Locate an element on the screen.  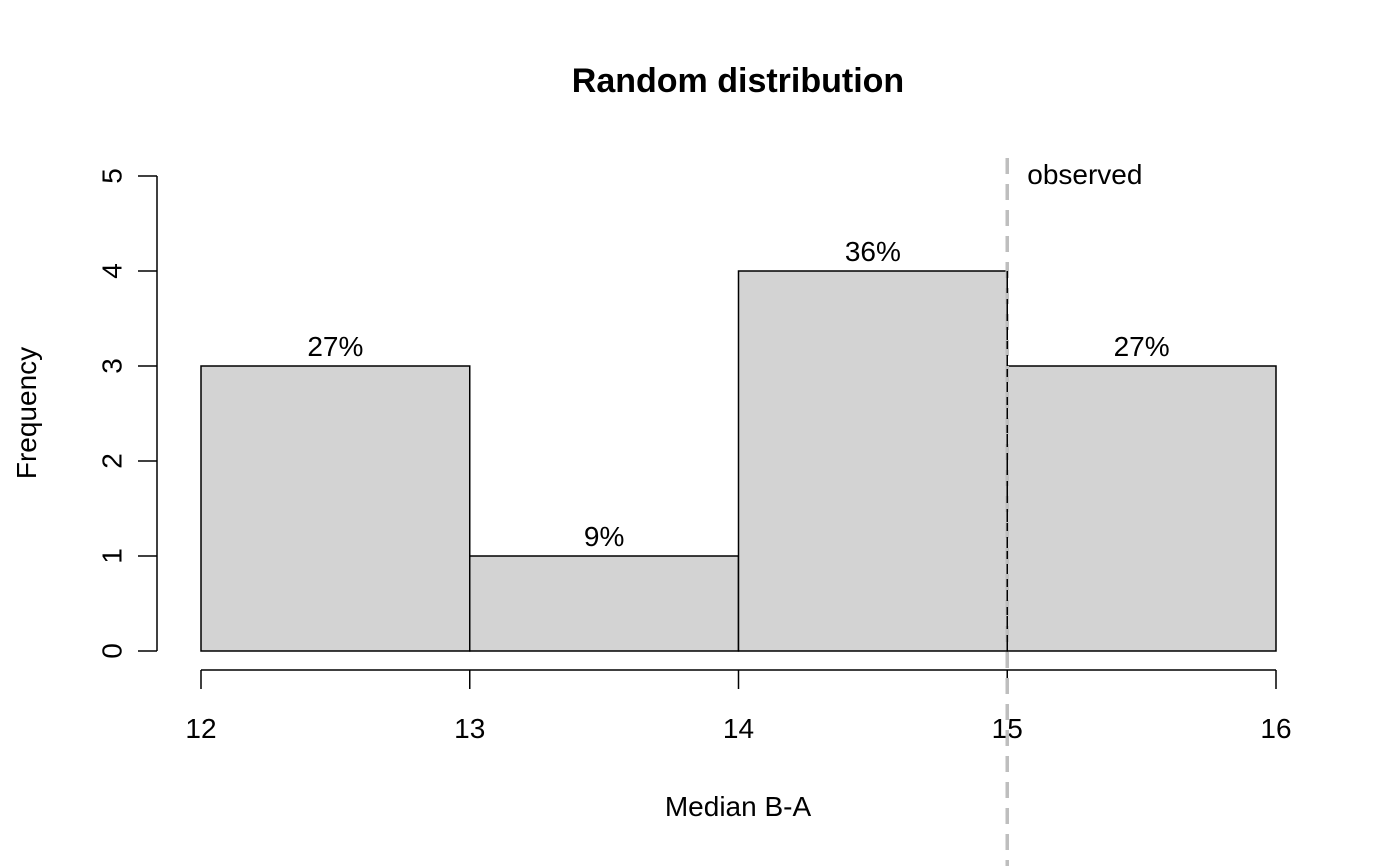
y-tick-label-2: 2 is located at coordinates (112, 461).